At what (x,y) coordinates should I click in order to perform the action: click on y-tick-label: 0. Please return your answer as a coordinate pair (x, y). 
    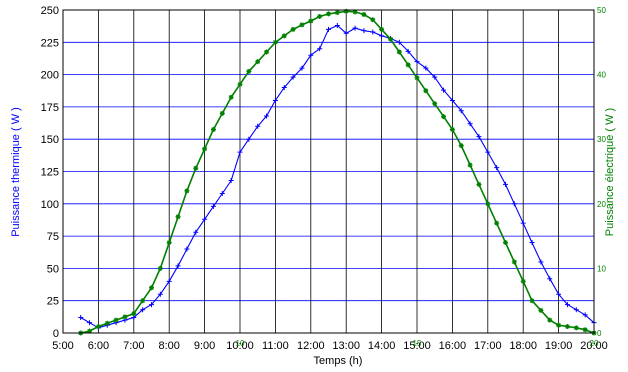
    Looking at the image, I should click on (56, 334).